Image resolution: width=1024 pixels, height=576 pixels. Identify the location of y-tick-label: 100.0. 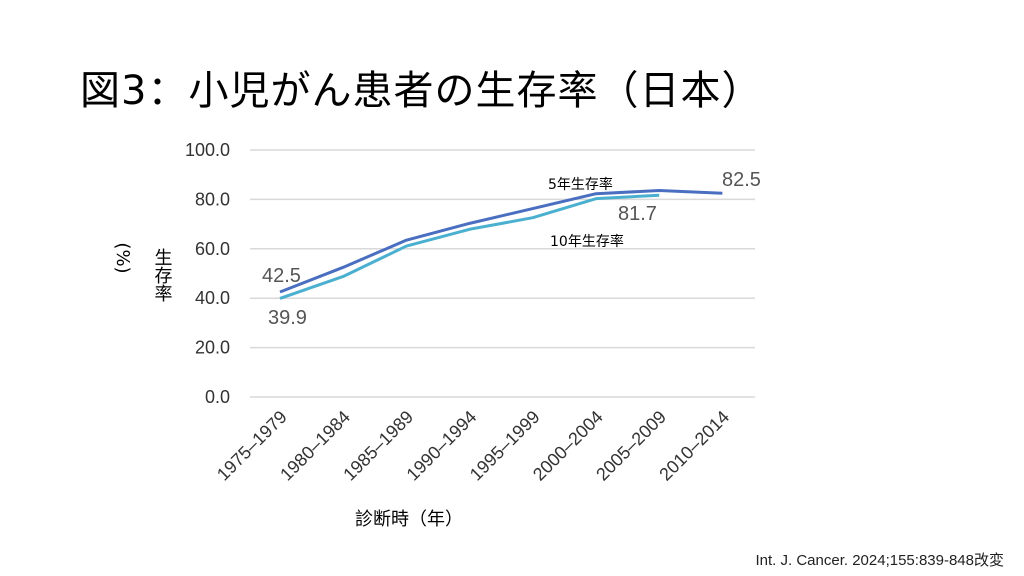
(207, 150).